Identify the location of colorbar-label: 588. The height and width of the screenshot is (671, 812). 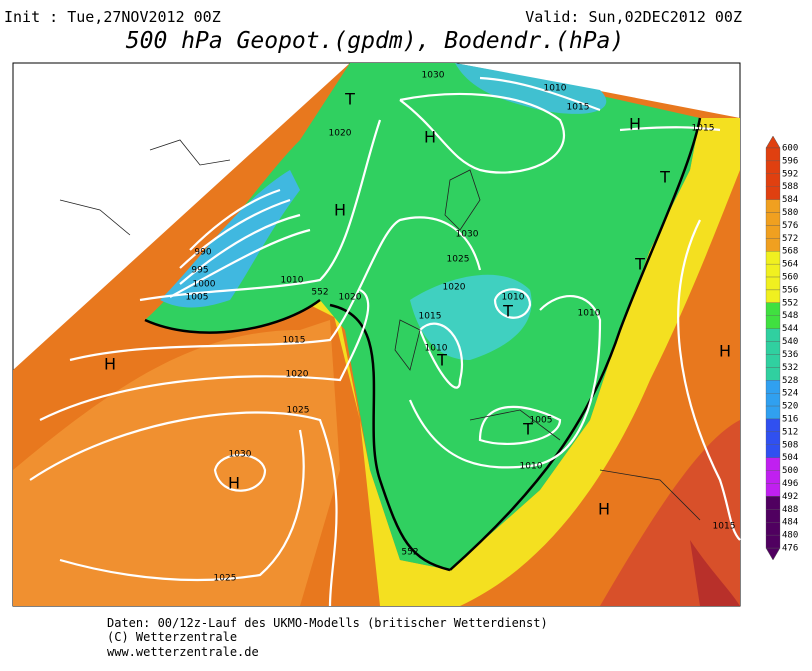
(790, 187).